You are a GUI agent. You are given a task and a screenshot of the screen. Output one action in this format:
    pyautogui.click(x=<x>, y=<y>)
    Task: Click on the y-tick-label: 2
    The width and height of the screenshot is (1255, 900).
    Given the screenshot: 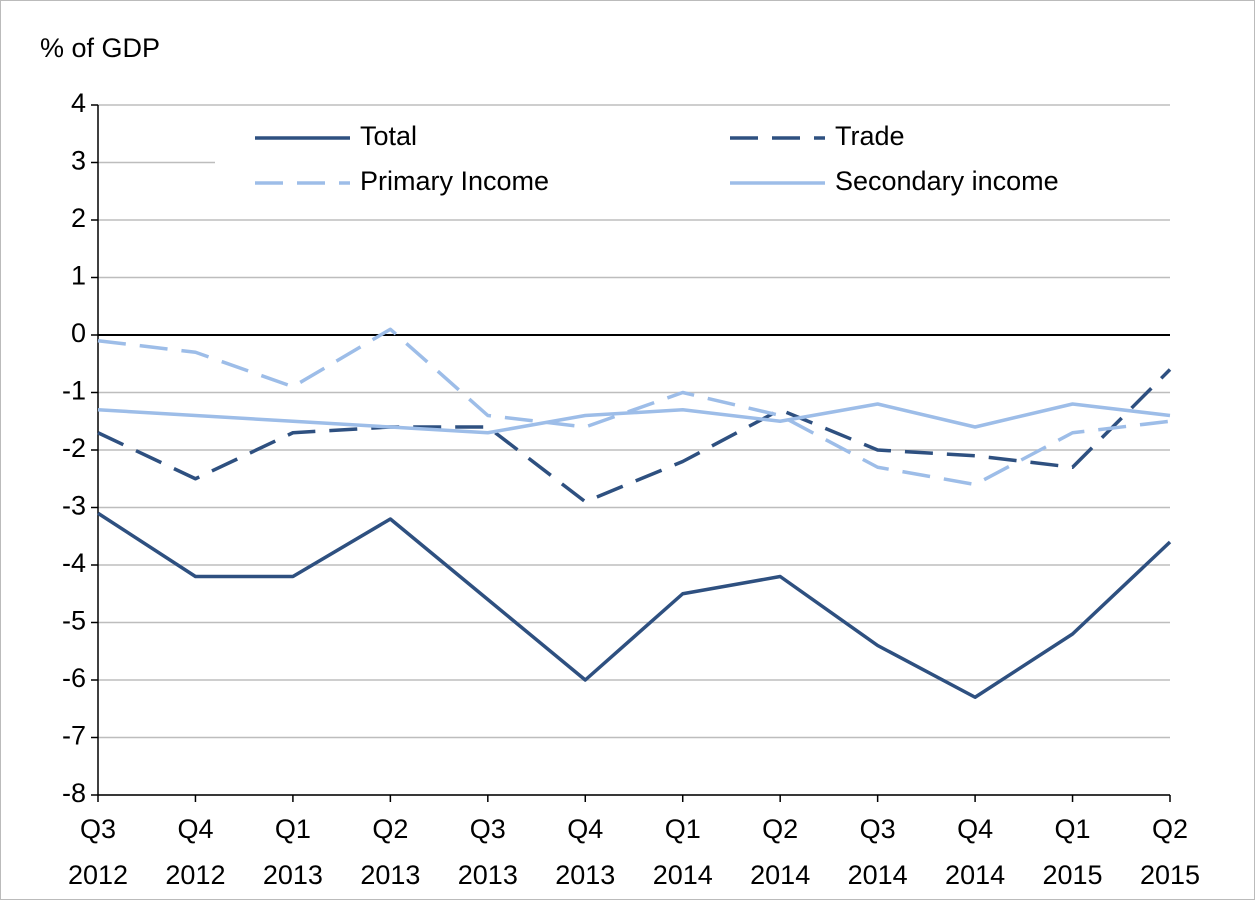 What is the action you would take?
    pyautogui.click(x=78, y=218)
    